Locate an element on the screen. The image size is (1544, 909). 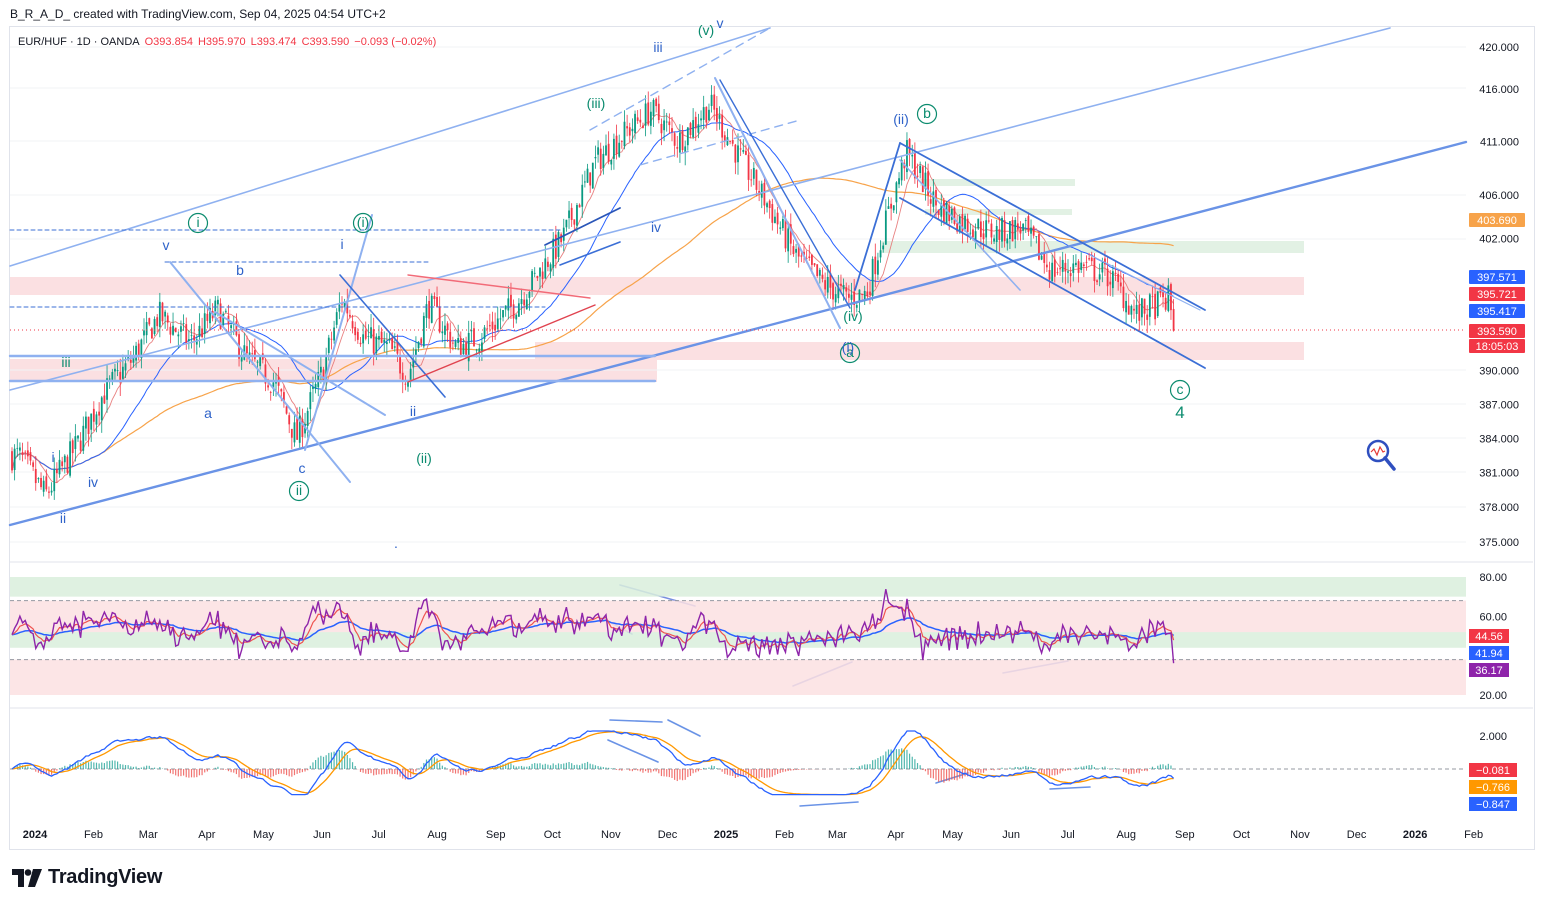
time-tick-label: Mar is located at coordinates (148, 835).